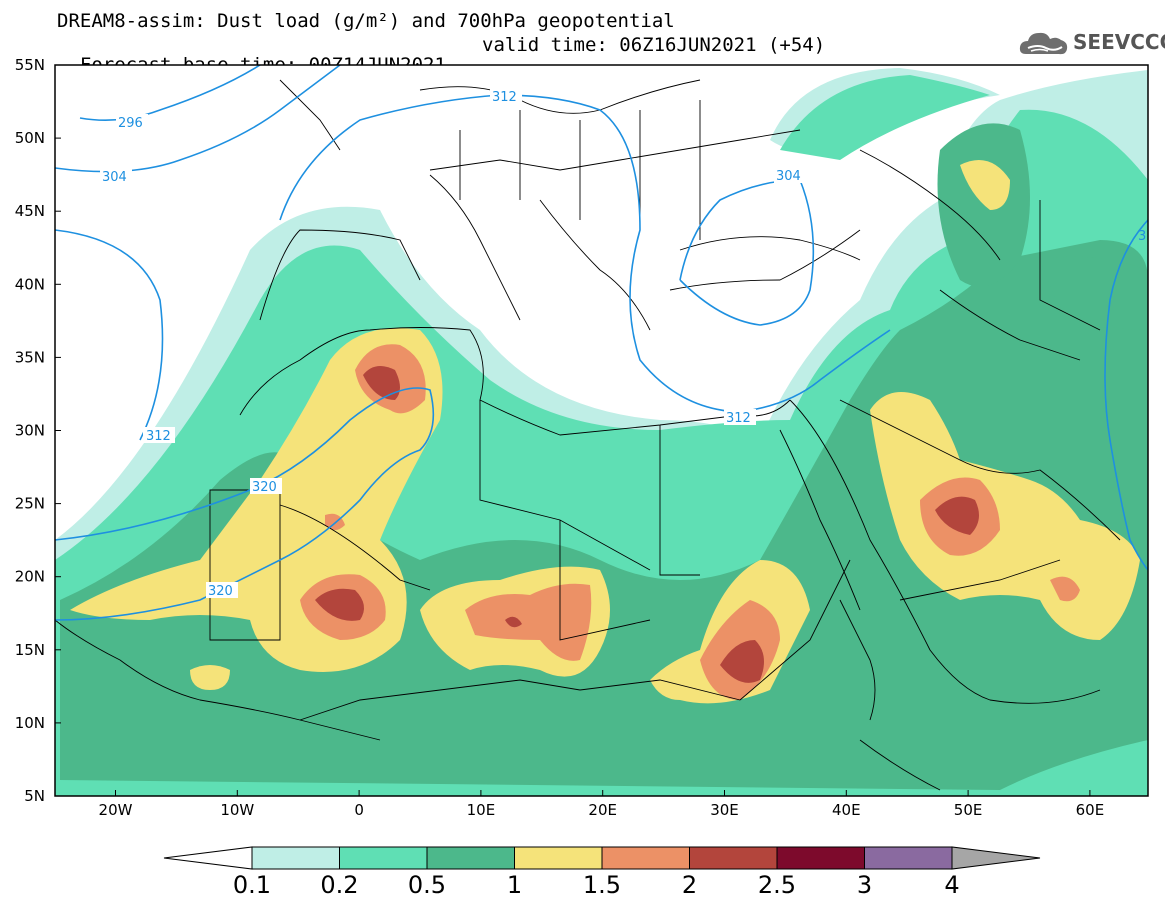  I want to click on lon-tick-label: 10W, so click(237, 810).